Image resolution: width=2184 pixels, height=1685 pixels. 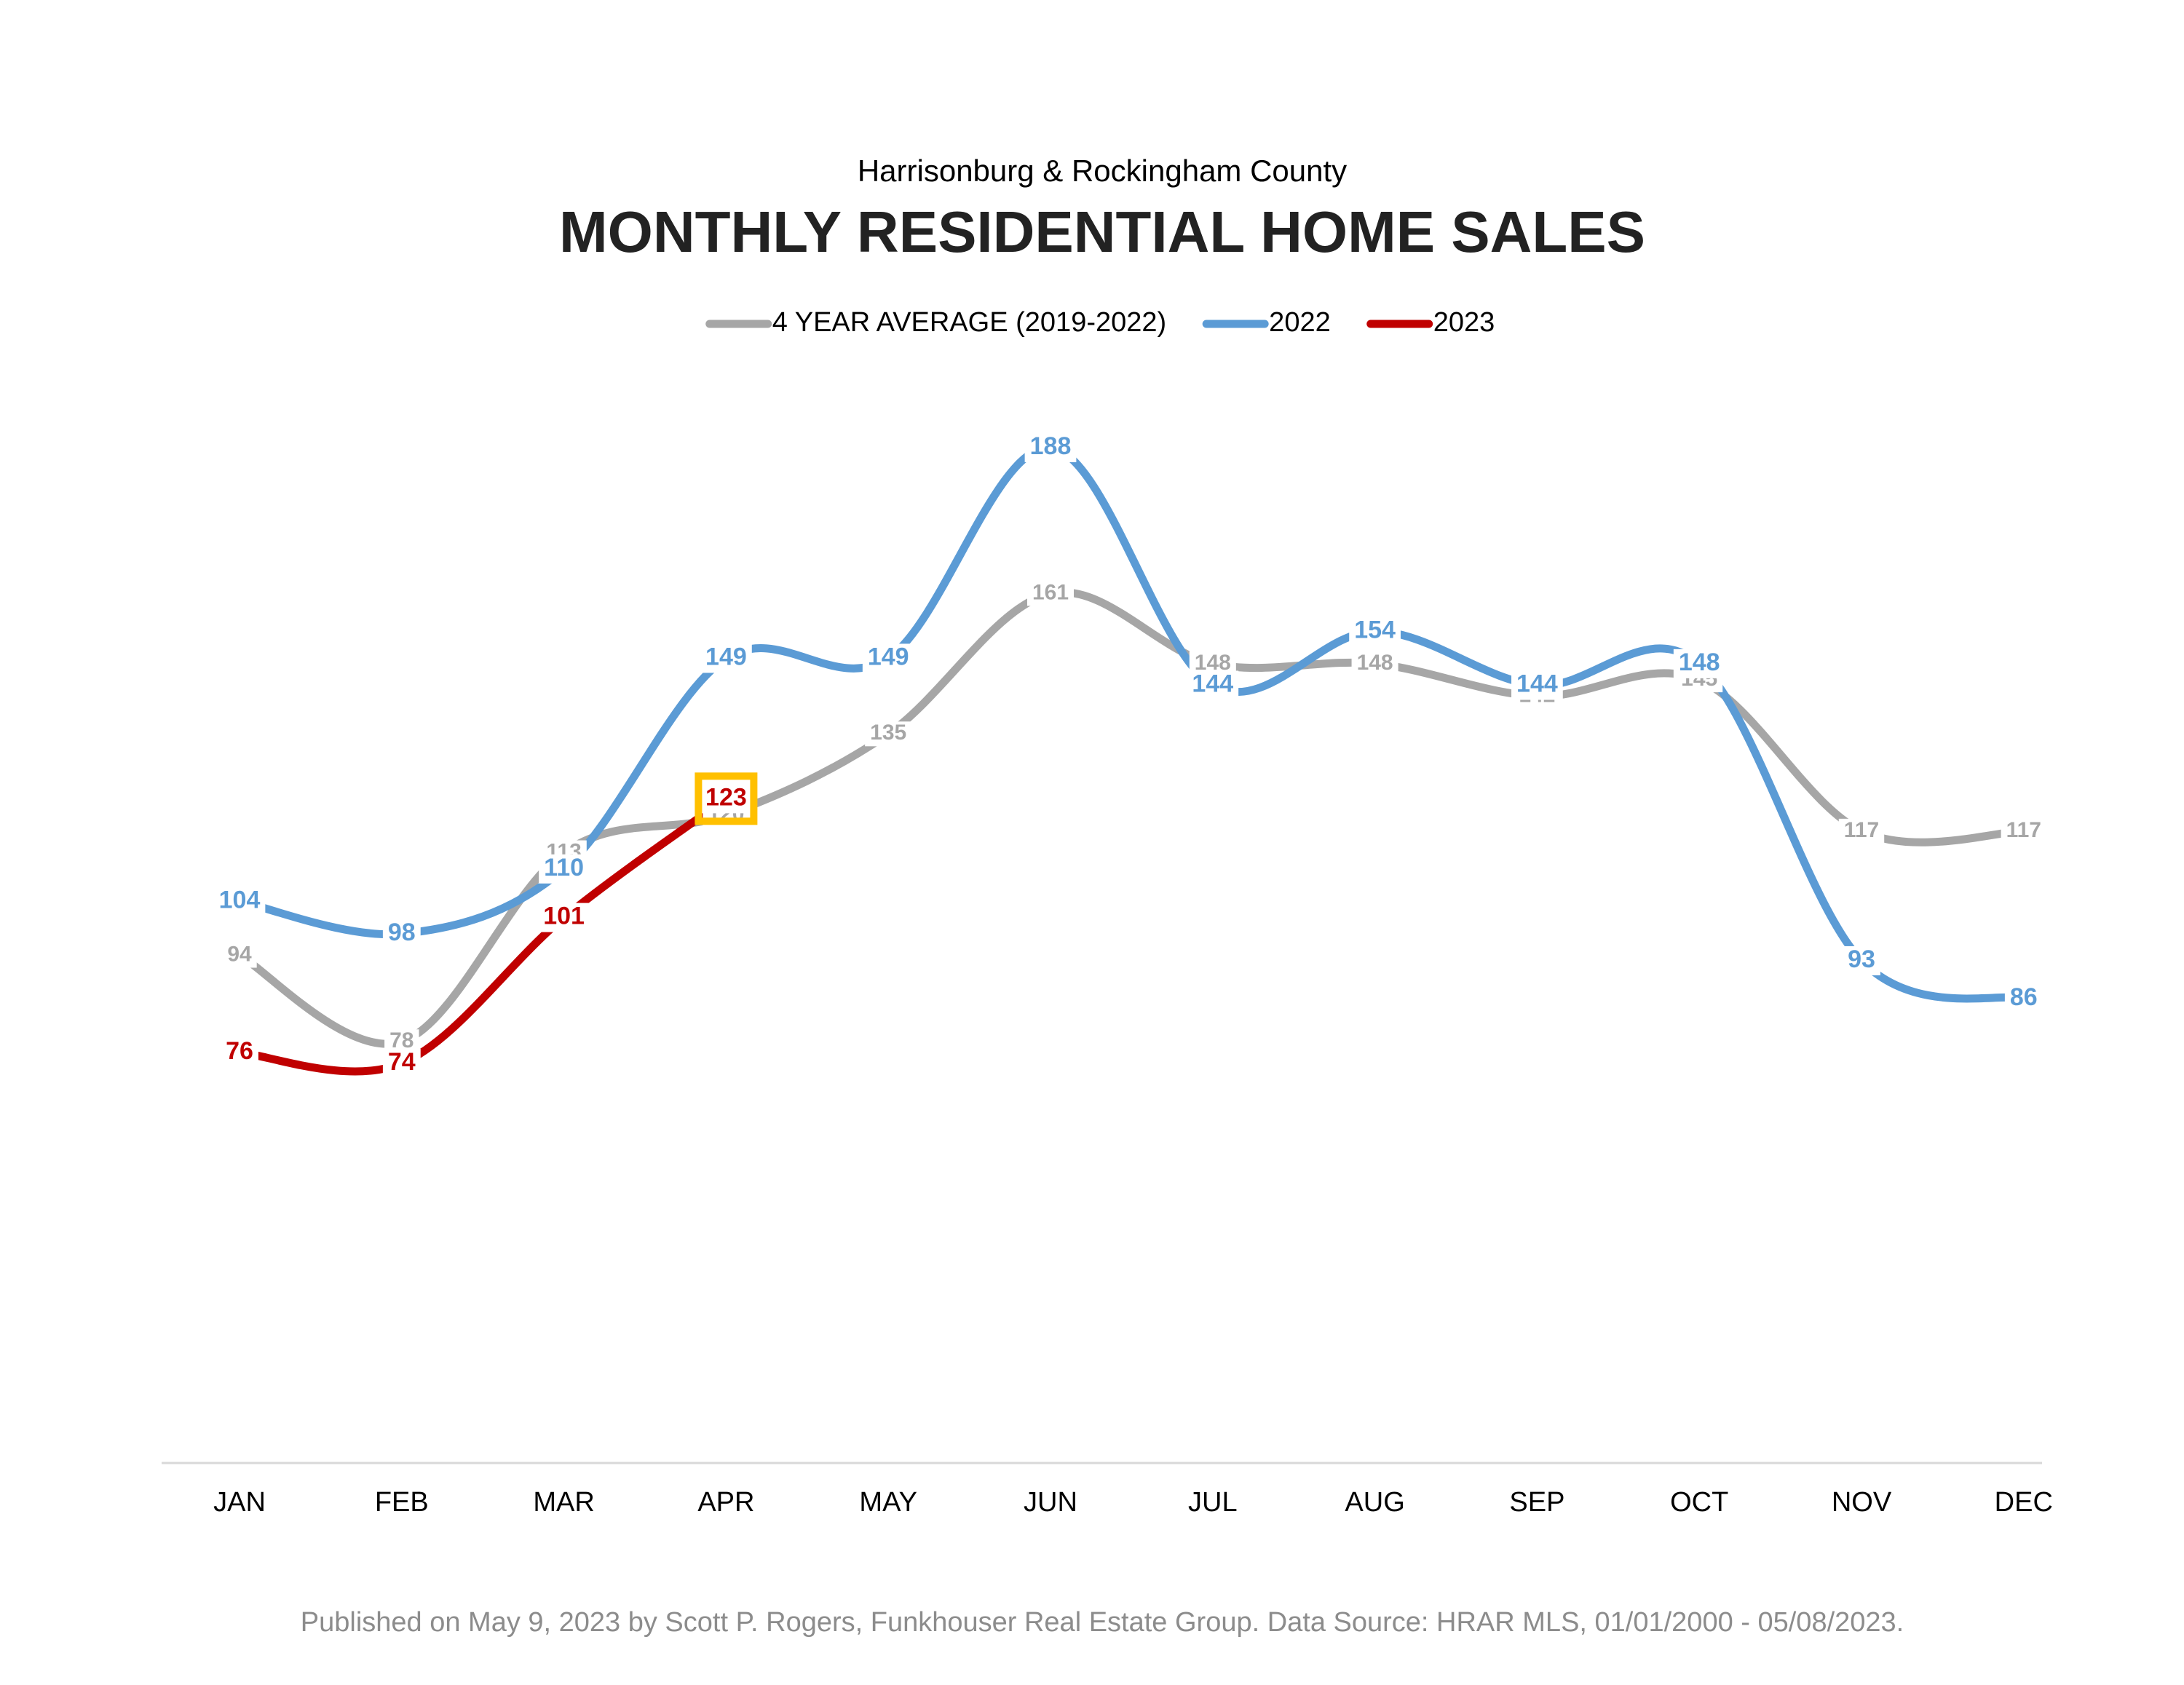 I want to click on data-label-group: 94, so click(x=239, y=955).